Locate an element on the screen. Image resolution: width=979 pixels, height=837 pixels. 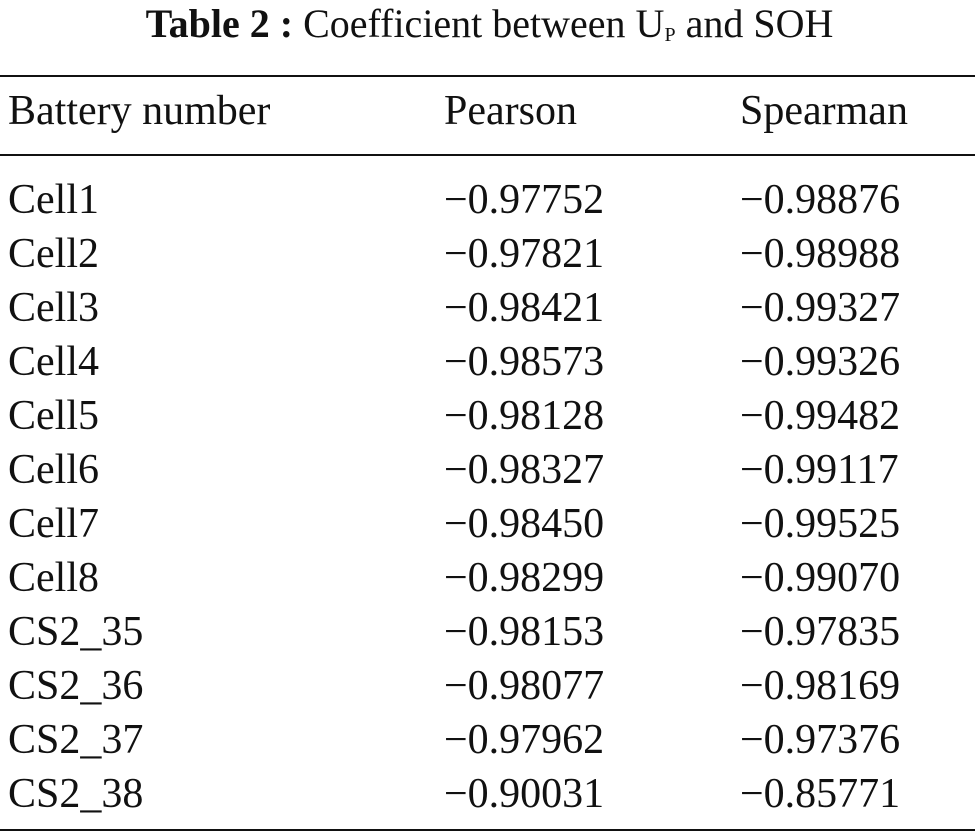
table-cell: Cell8 is located at coordinates (53, 578).